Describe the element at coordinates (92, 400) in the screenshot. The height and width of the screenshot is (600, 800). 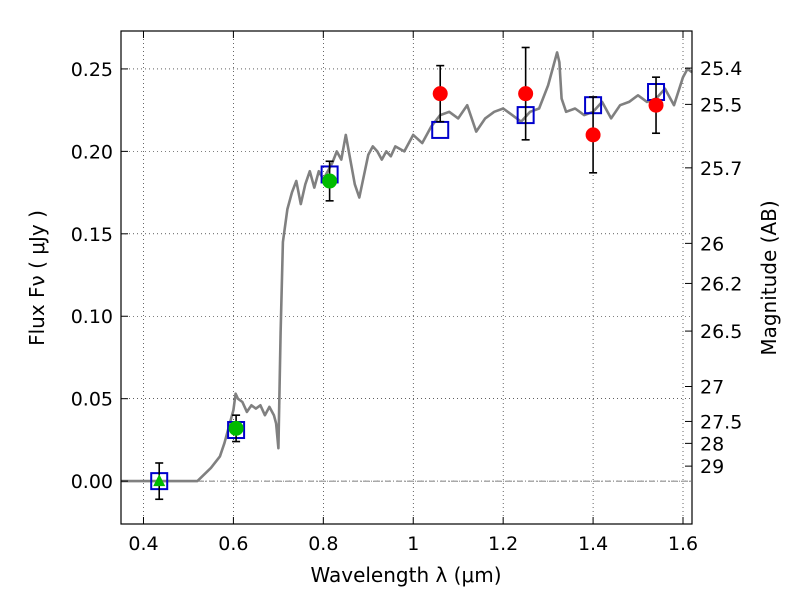
I see `y-tick-label: 0.05` at that location.